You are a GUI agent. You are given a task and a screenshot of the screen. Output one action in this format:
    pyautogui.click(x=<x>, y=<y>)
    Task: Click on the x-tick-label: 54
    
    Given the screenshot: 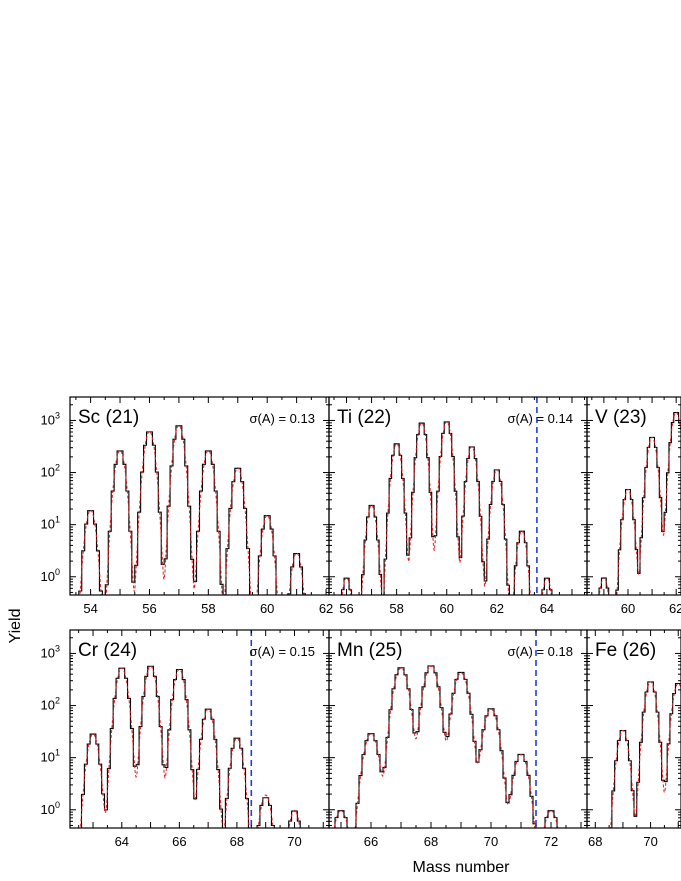 What is the action you would take?
    pyautogui.click(x=90, y=608)
    